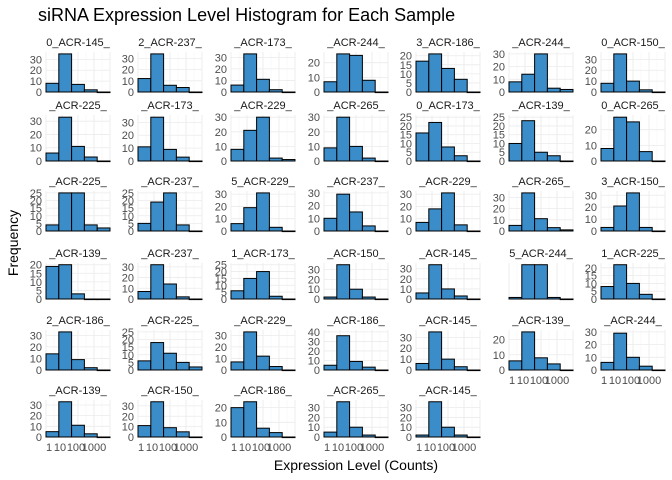 The height and width of the screenshot is (480, 672). Describe the element at coordinates (541, 274) in the screenshot. I see `panel-26: 5_ACR-244_` at that location.